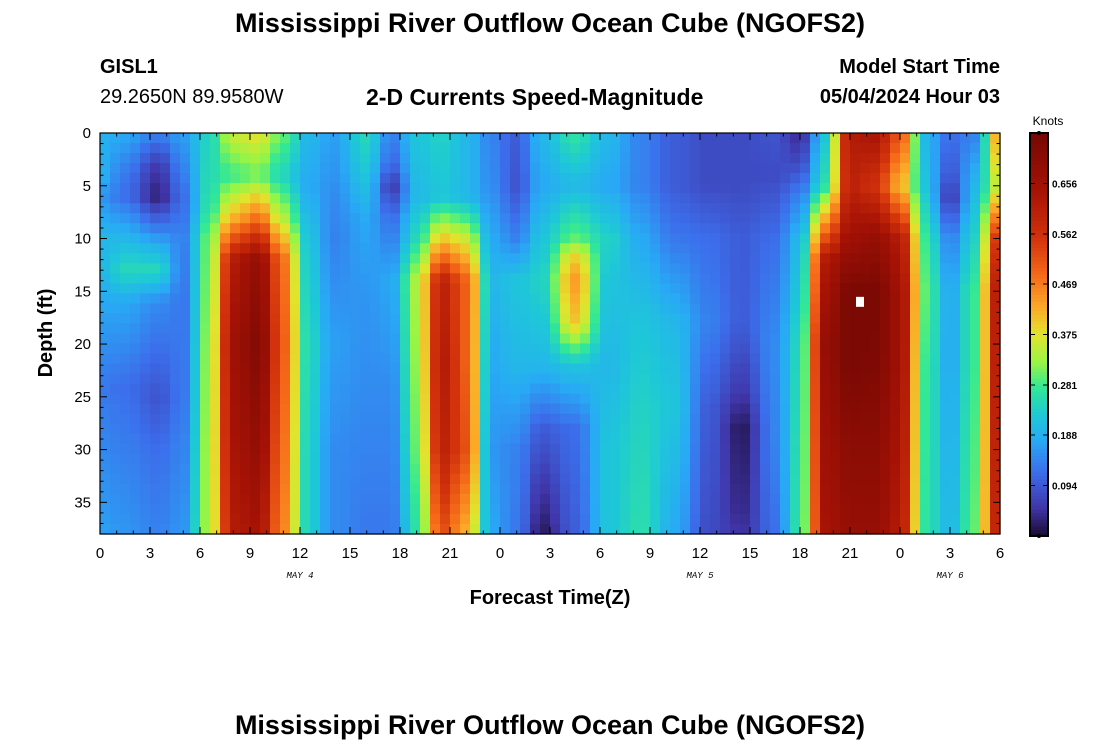 The height and width of the screenshot is (750, 1100). I want to click on colorbar-tick-labels: 0.094 0.188 0.281 0.375 0.469 0.562 0.656, so click(1064, 336).